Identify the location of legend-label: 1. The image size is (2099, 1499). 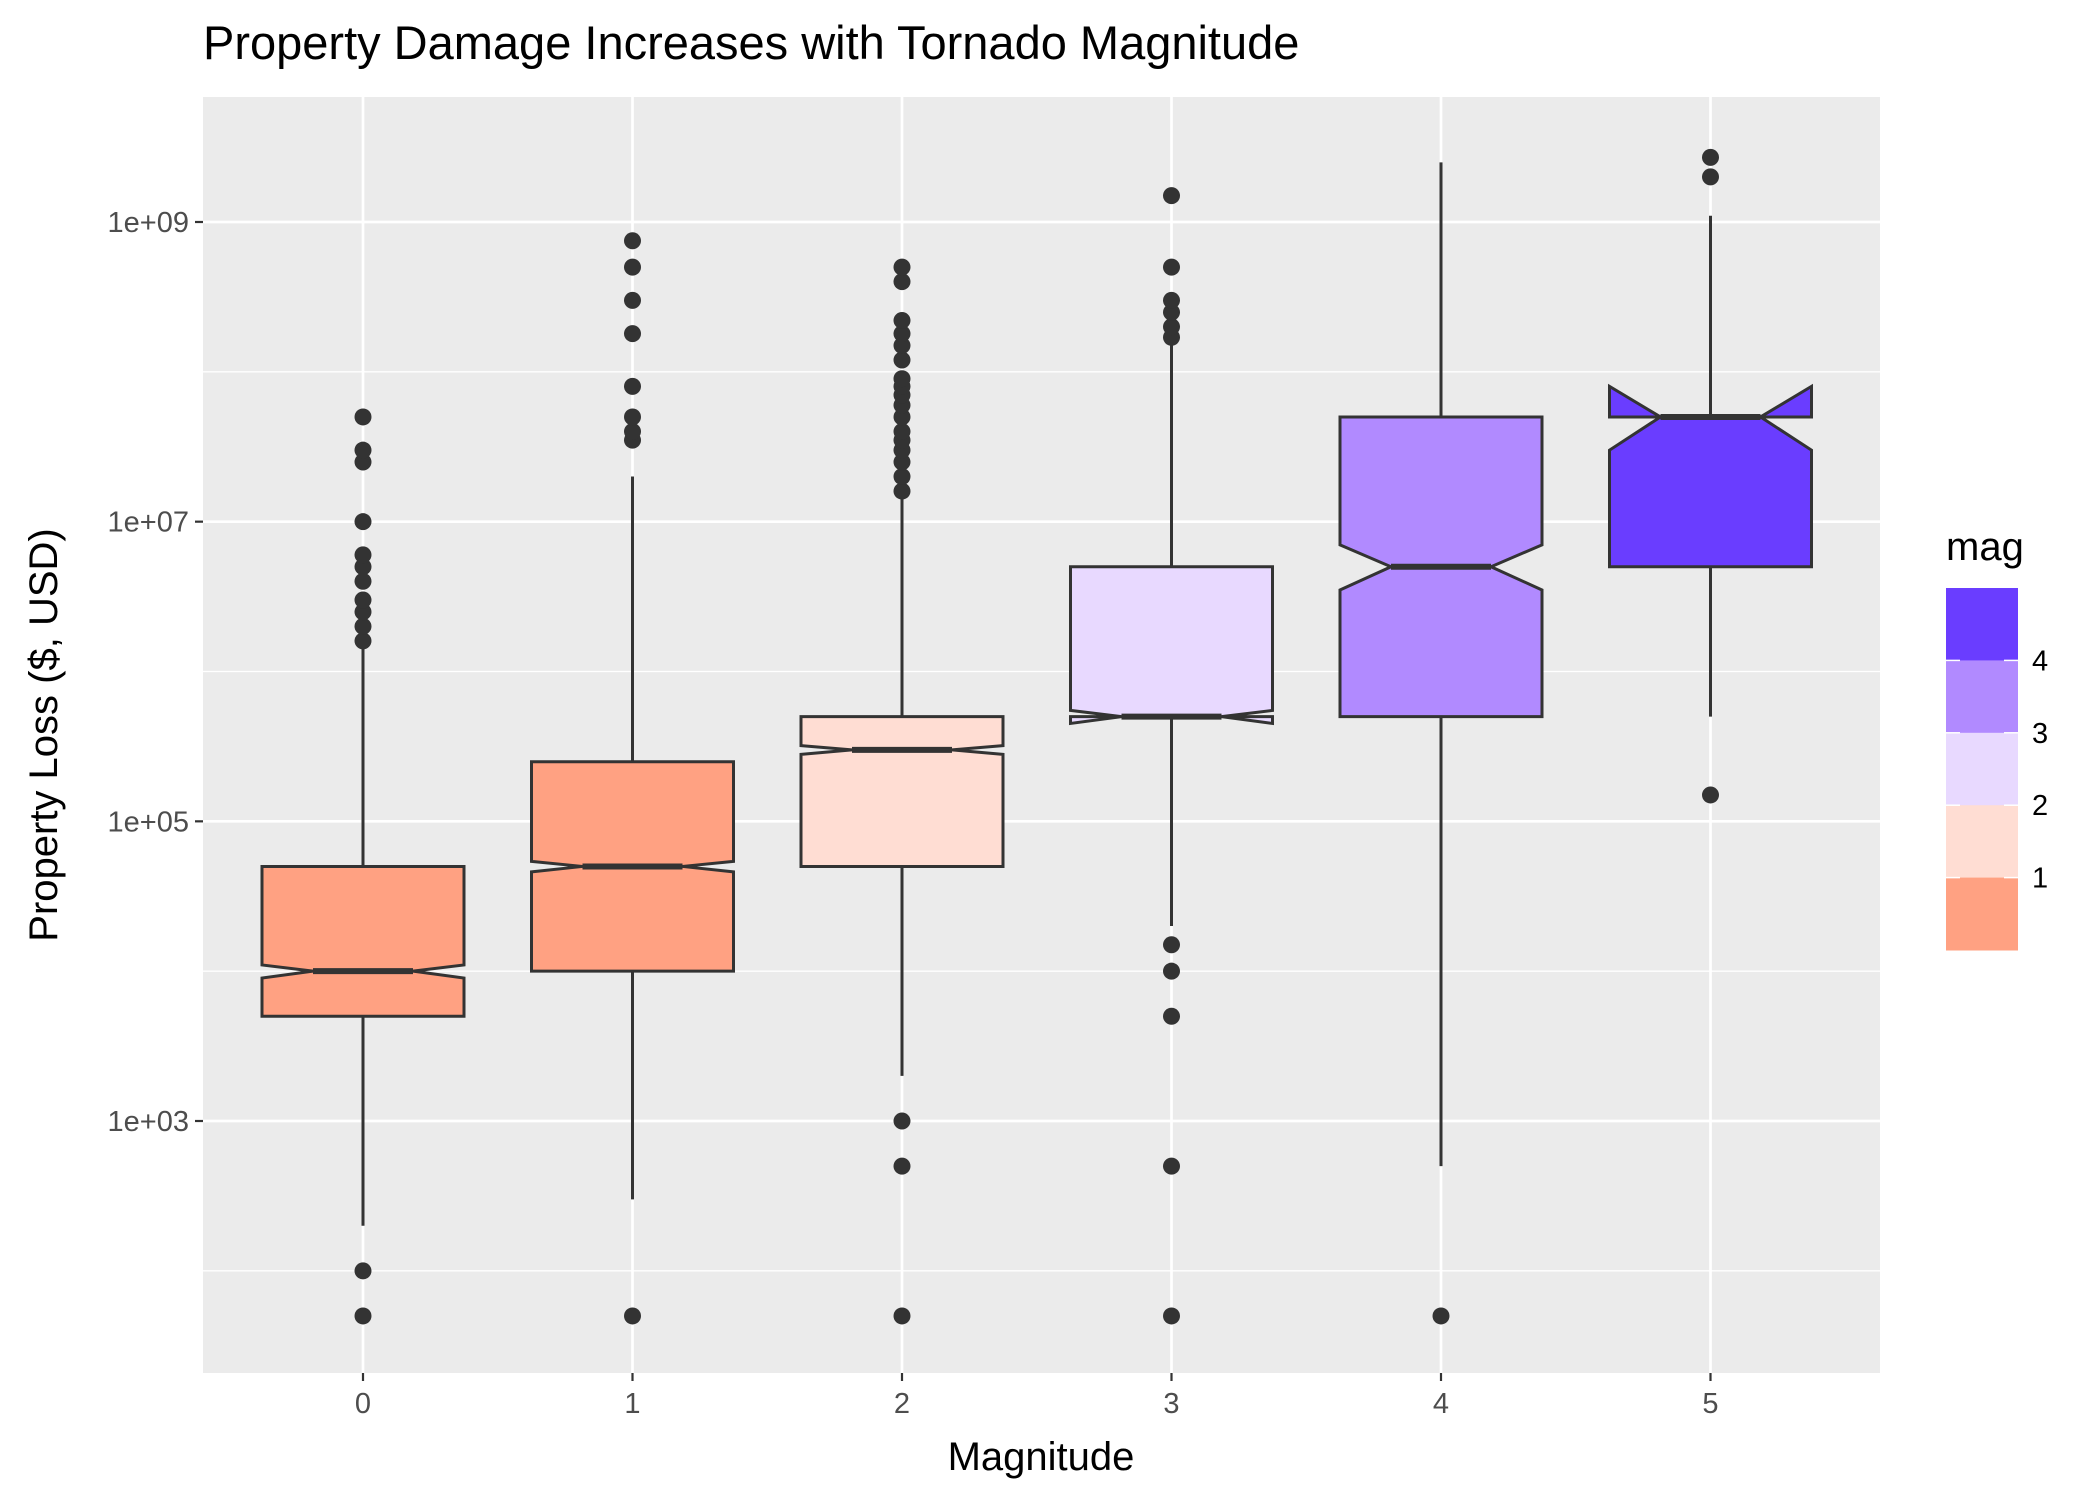
(2040, 879).